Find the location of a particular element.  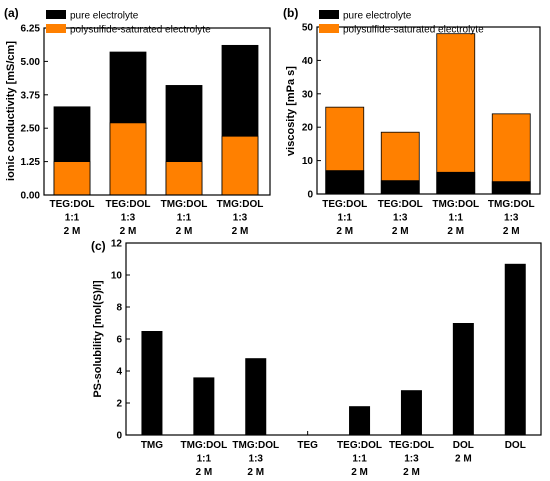

y-tick-label: 50 is located at coordinates (308, 28).